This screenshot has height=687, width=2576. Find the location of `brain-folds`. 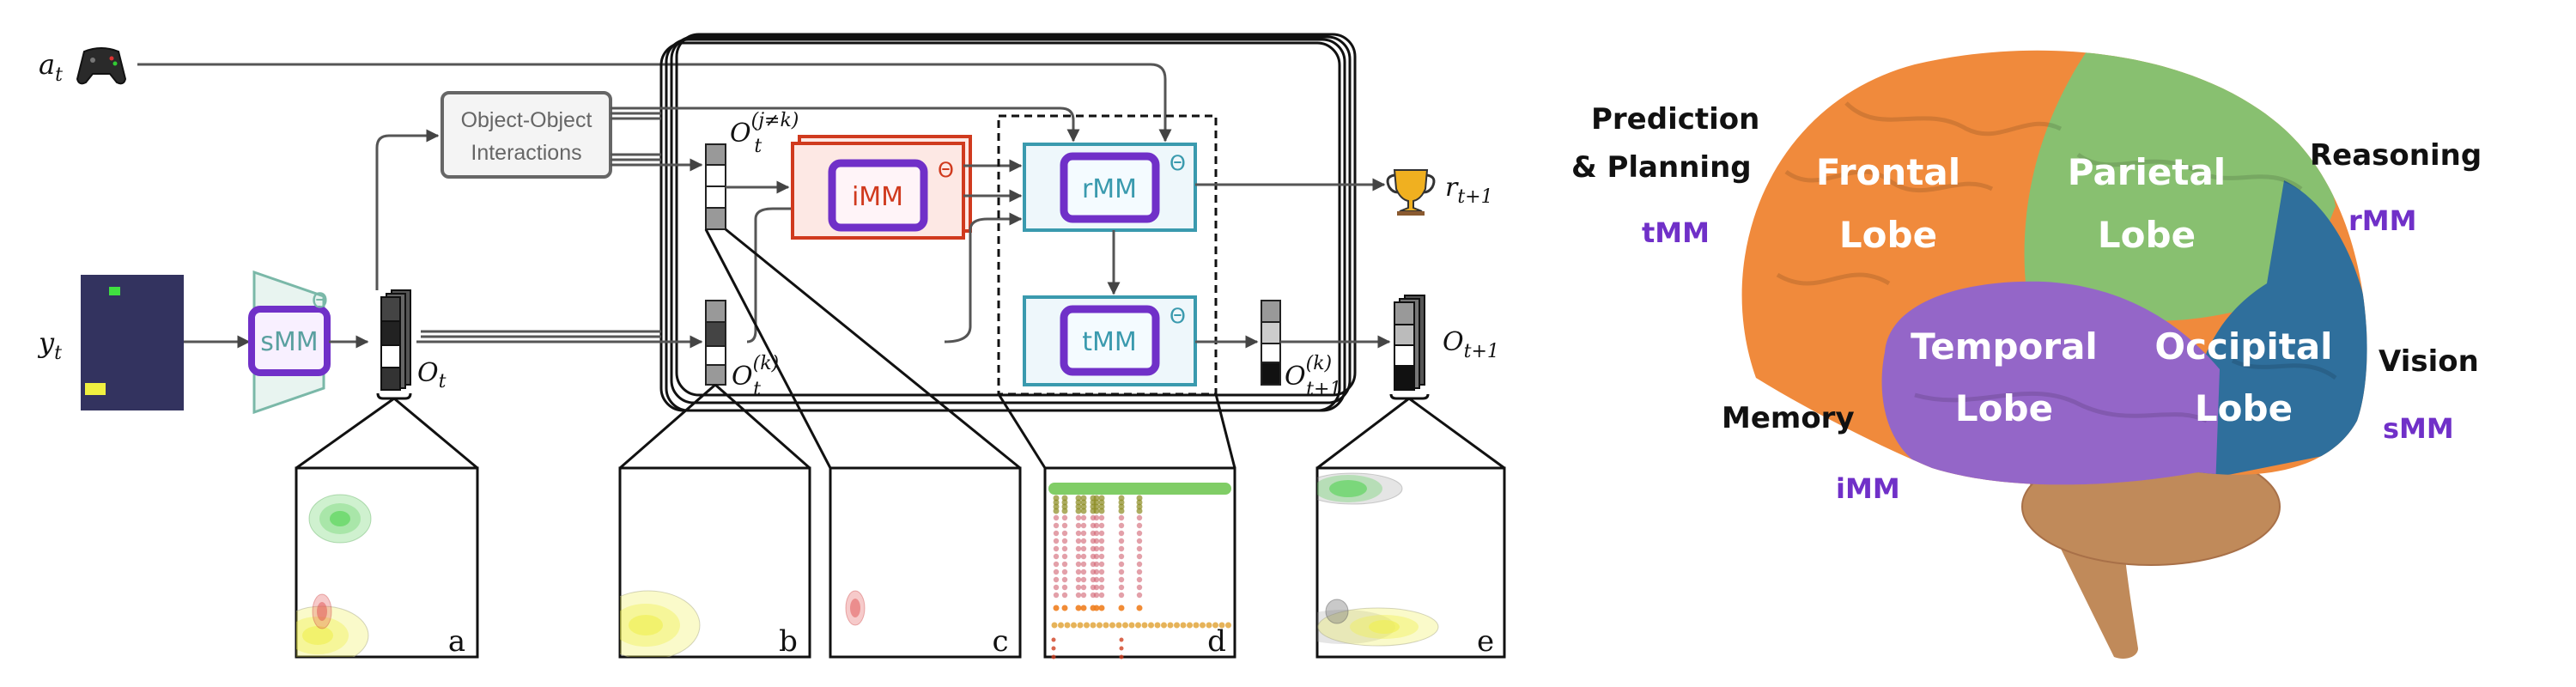

brain-folds is located at coordinates (2056, 262).